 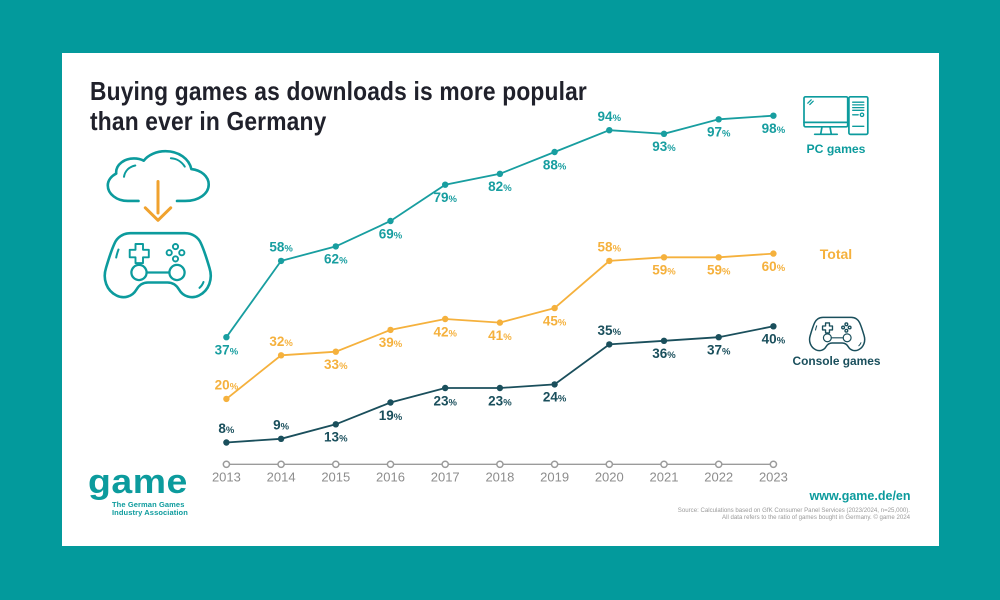 I want to click on svg-text: 2015, so click(x=335, y=477).